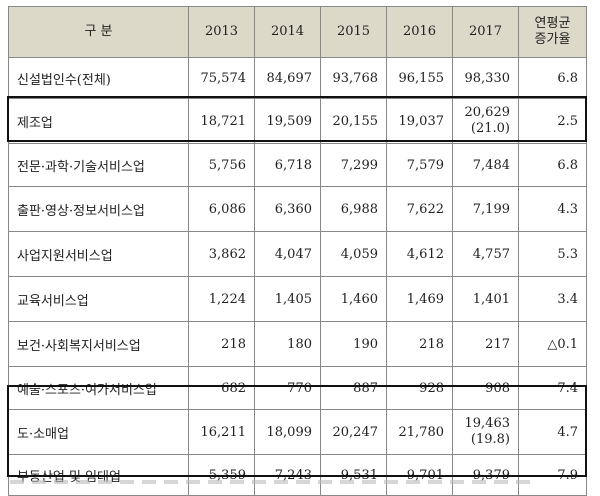 The width and height of the screenshot is (600, 496). What do you see at coordinates (485, 254) in the screenshot?
I see `cell-value: 4,757` at bounding box center [485, 254].